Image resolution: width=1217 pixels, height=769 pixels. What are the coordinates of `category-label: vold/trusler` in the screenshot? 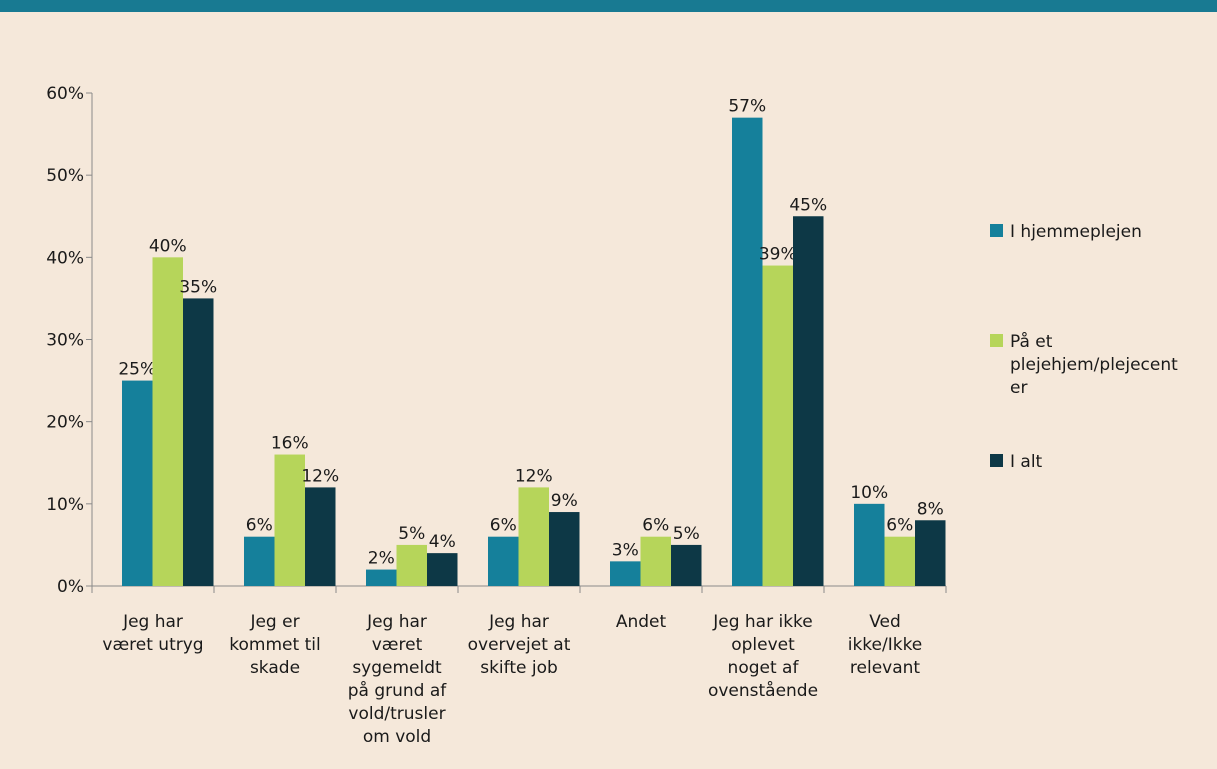 It's located at (396, 714).